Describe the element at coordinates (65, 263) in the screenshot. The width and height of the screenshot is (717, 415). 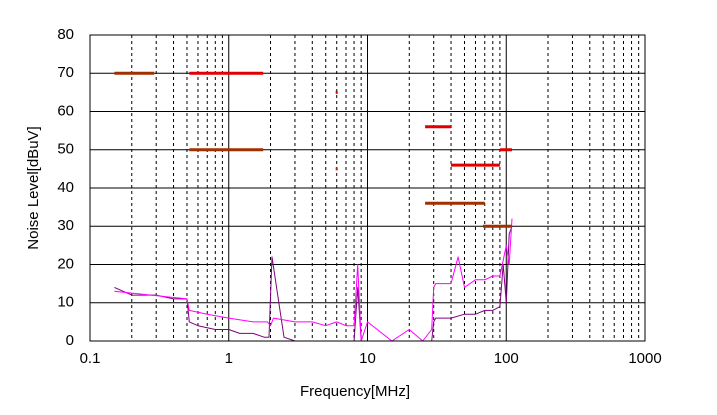
I see `y-tick-label: 20` at that location.